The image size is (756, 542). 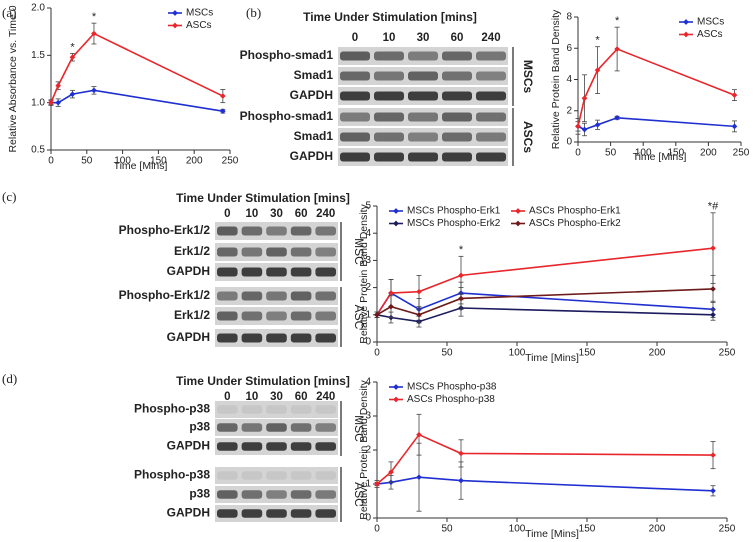 What do you see at coordinates (38, 102) in the screenshot?
I see `y-tick-label: 1.0` at bounding box center [38, 102].